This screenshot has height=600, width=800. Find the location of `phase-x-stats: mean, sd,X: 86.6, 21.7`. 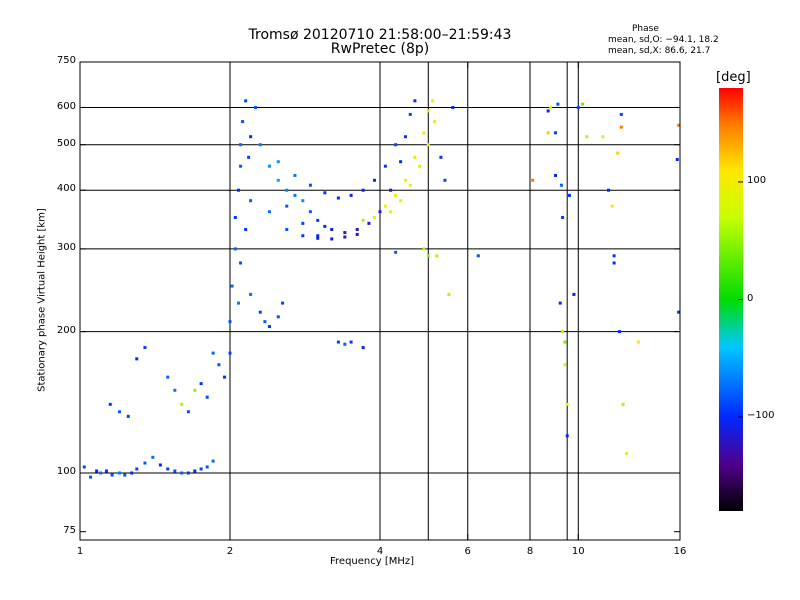

phase-x-stats: mean, sd,X: 86.6, 21.7 is located at coordinates (659, 51).